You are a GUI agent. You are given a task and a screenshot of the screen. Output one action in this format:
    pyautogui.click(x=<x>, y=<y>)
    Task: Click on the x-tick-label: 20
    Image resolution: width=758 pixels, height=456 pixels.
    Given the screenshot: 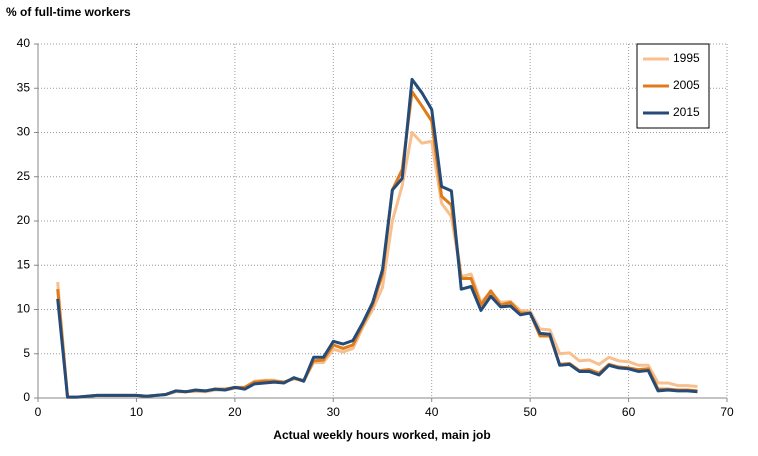 What is the action you would take?
    pyautogui.click(x=235, y=412)
    